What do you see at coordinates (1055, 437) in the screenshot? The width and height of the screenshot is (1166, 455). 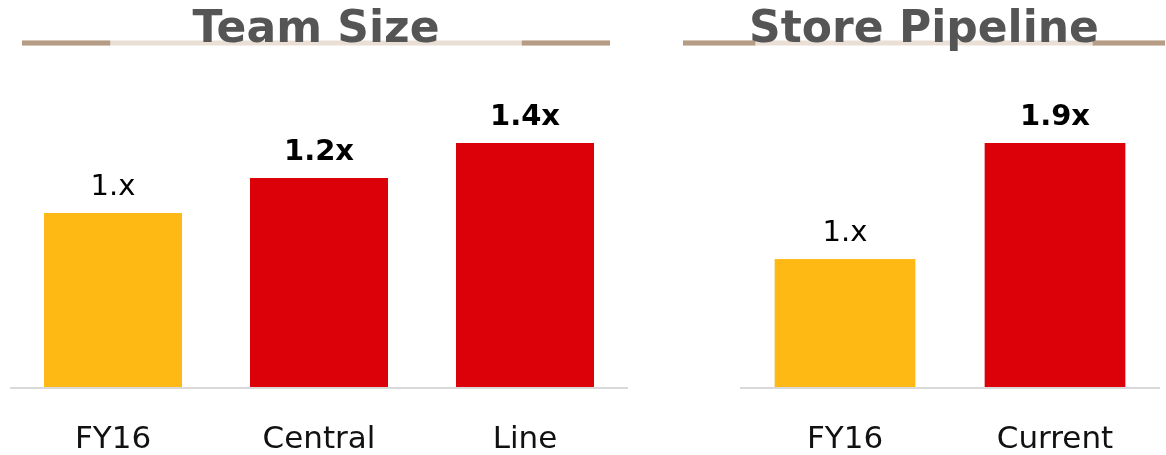 I see `x-tick-label: Current` at bounding box center [1055, 437].